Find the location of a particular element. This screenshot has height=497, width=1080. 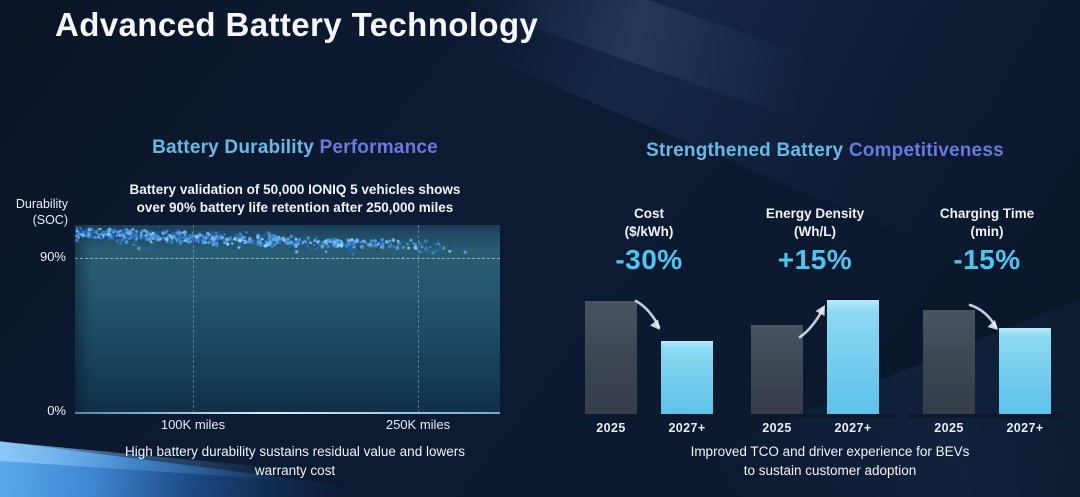

metric-name: Charging Time is located at coordinates (987, 213).